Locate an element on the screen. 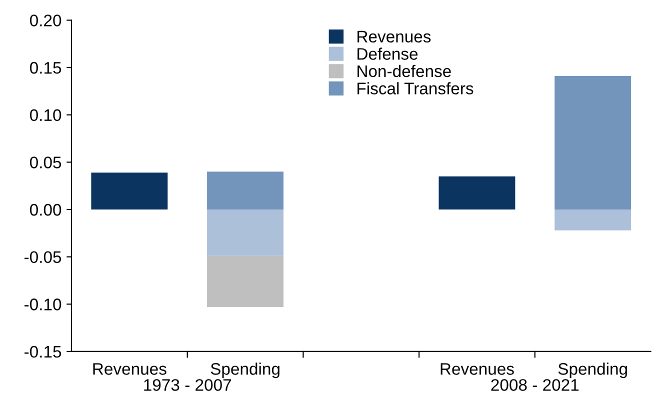 The width and height of the screenshot is (662, 404). y-tick-label: 0.05 is located at coordinates (46, 162).